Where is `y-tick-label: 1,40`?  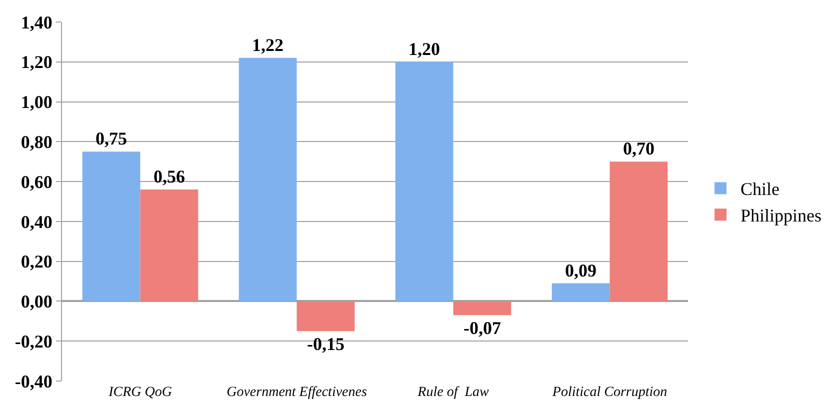 y-tick-label: 1,40 is located at coordinates (36, 22).